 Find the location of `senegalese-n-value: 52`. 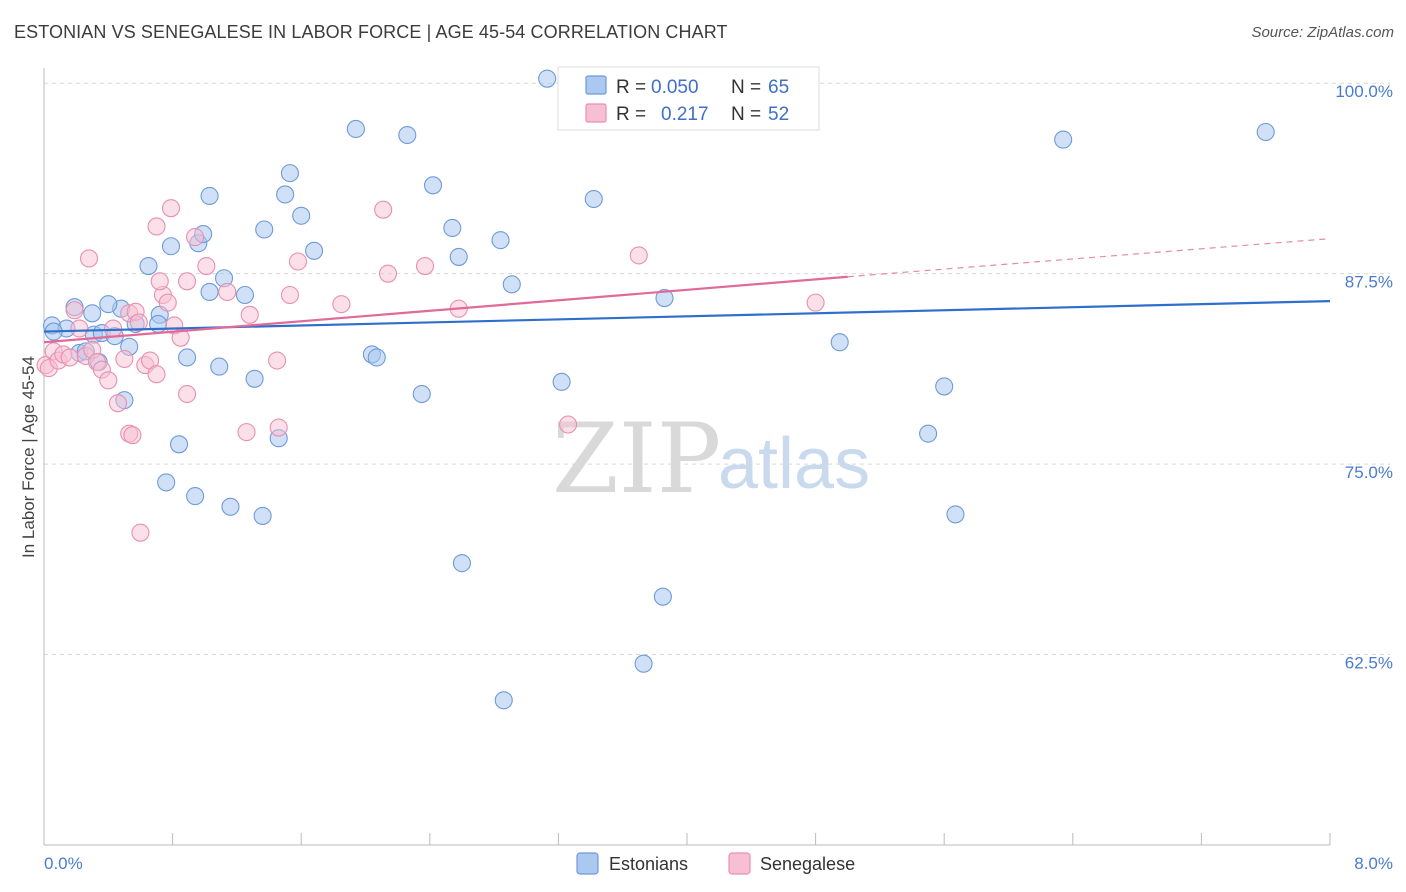

senegalese-n-value: 52 is located at coordinates (778, 114).